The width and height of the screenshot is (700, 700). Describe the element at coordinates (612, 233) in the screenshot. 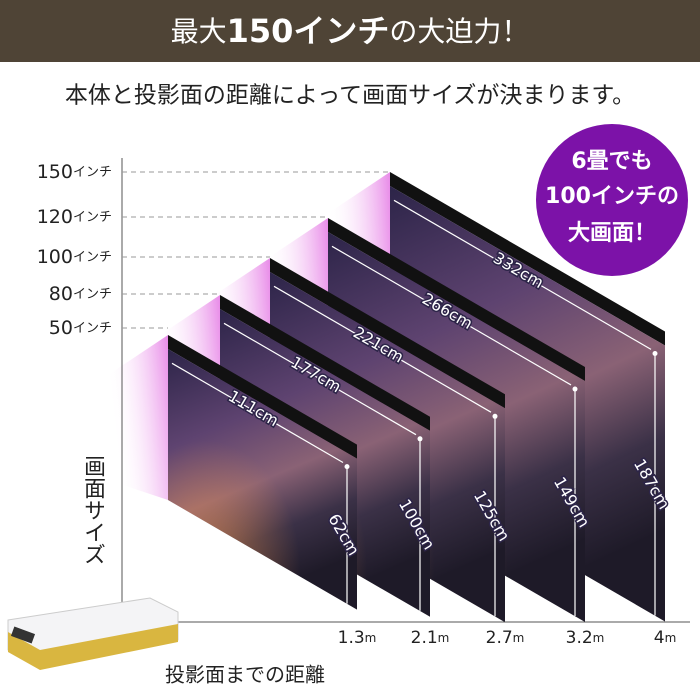

I see `badge-line: 大画面！` at that location.